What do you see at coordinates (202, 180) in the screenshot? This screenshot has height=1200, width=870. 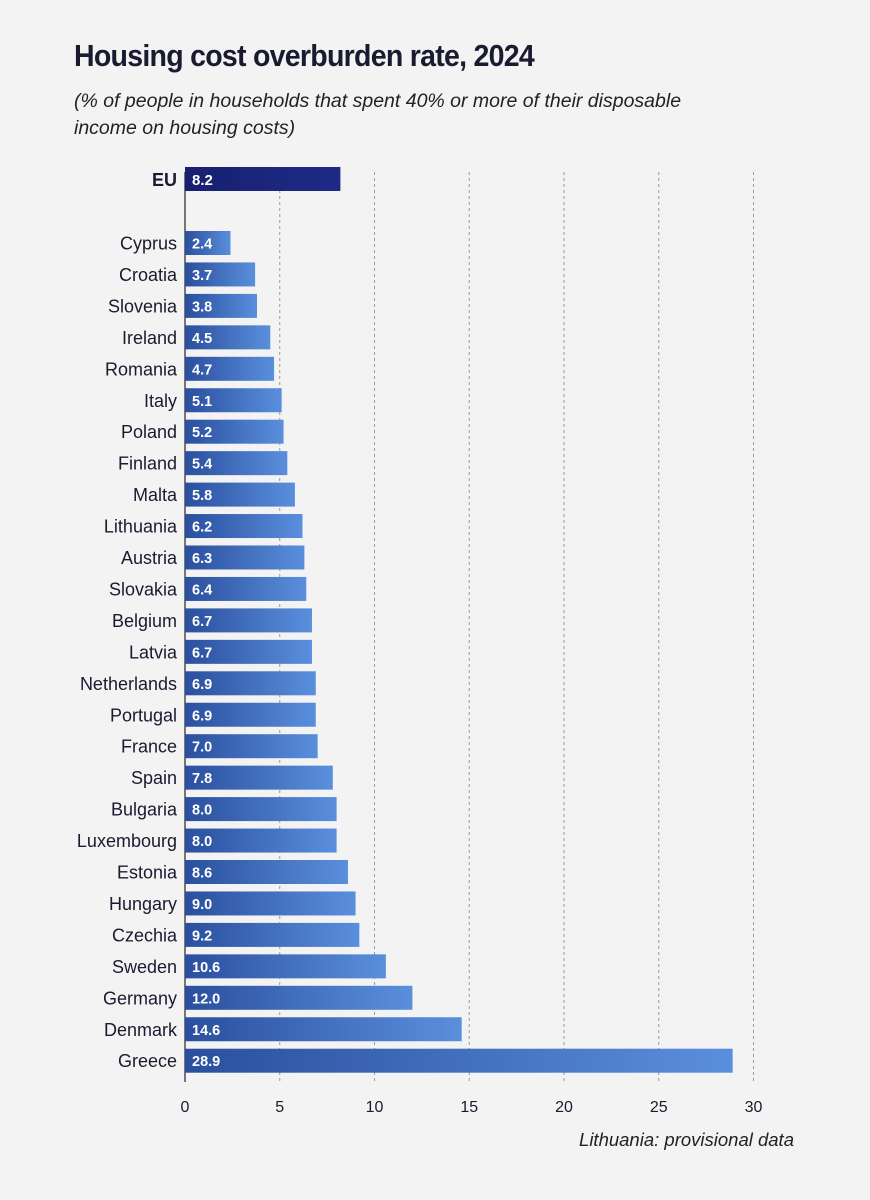 I see `data-label-eu: 8.2` at bounding box center [202, 180].